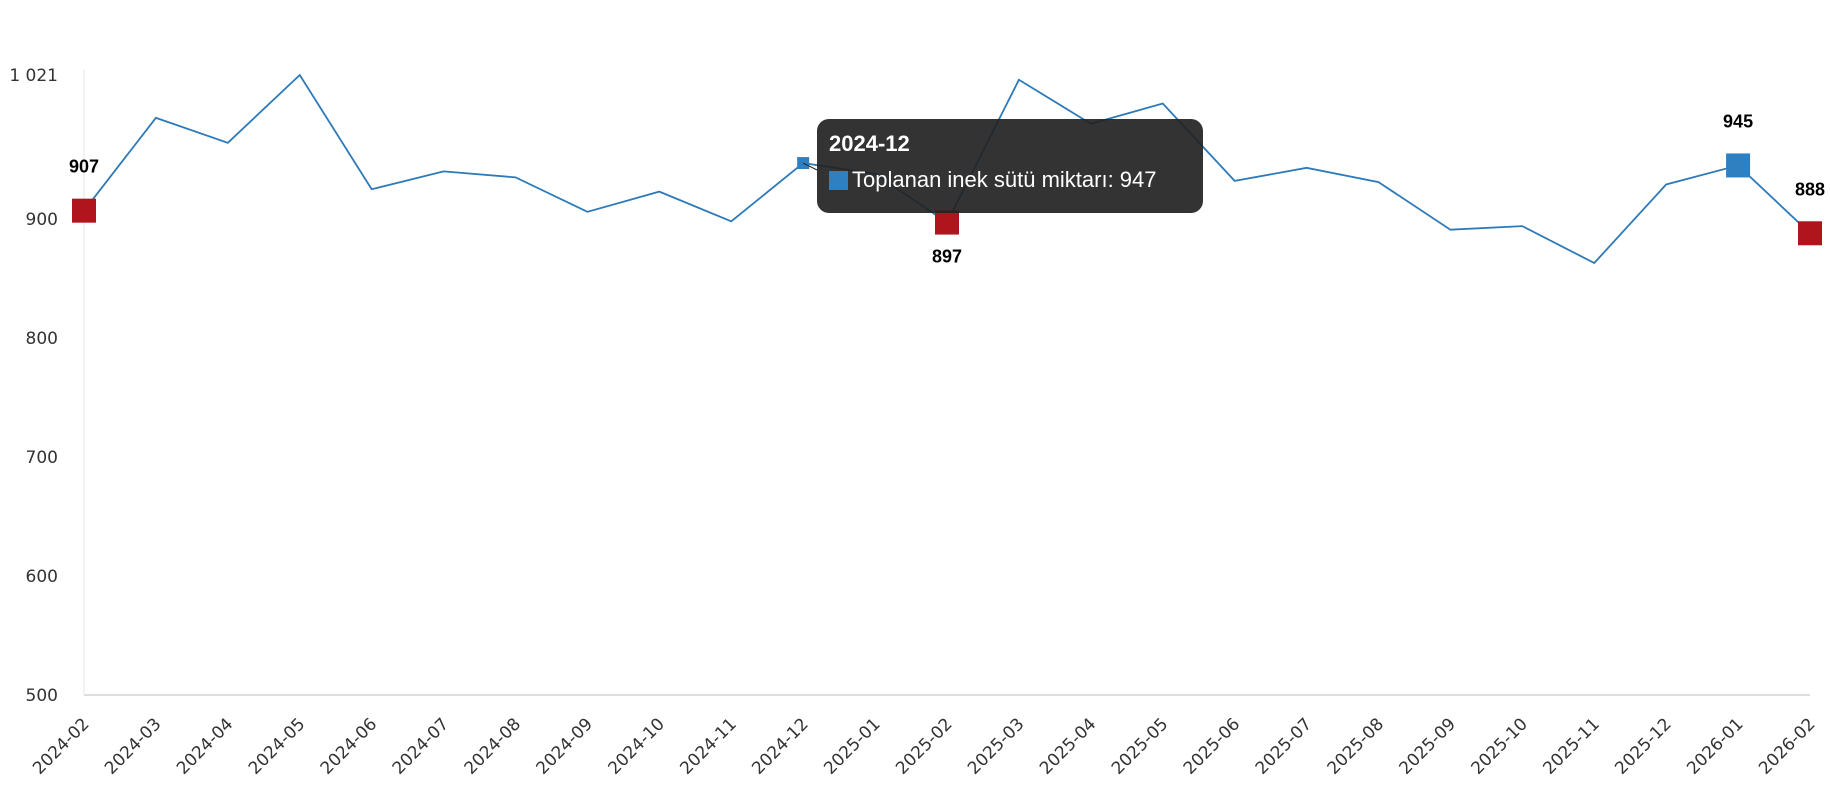  I want to click on tooltip-value: Toplanan inek sütü miktarı: 947, so click(1004, 179).